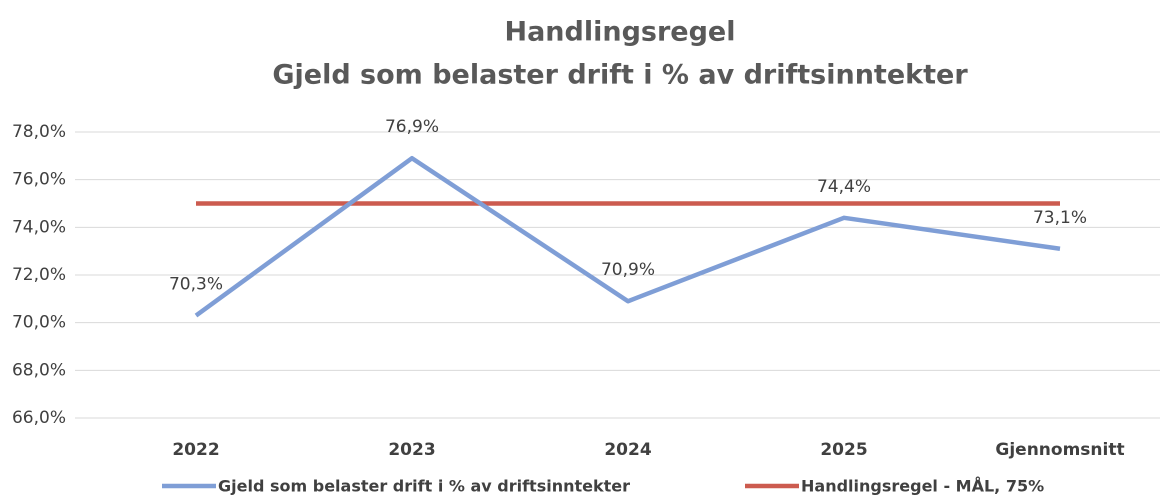  I want to click on x-tick-label: 2024, so click(627, 450).